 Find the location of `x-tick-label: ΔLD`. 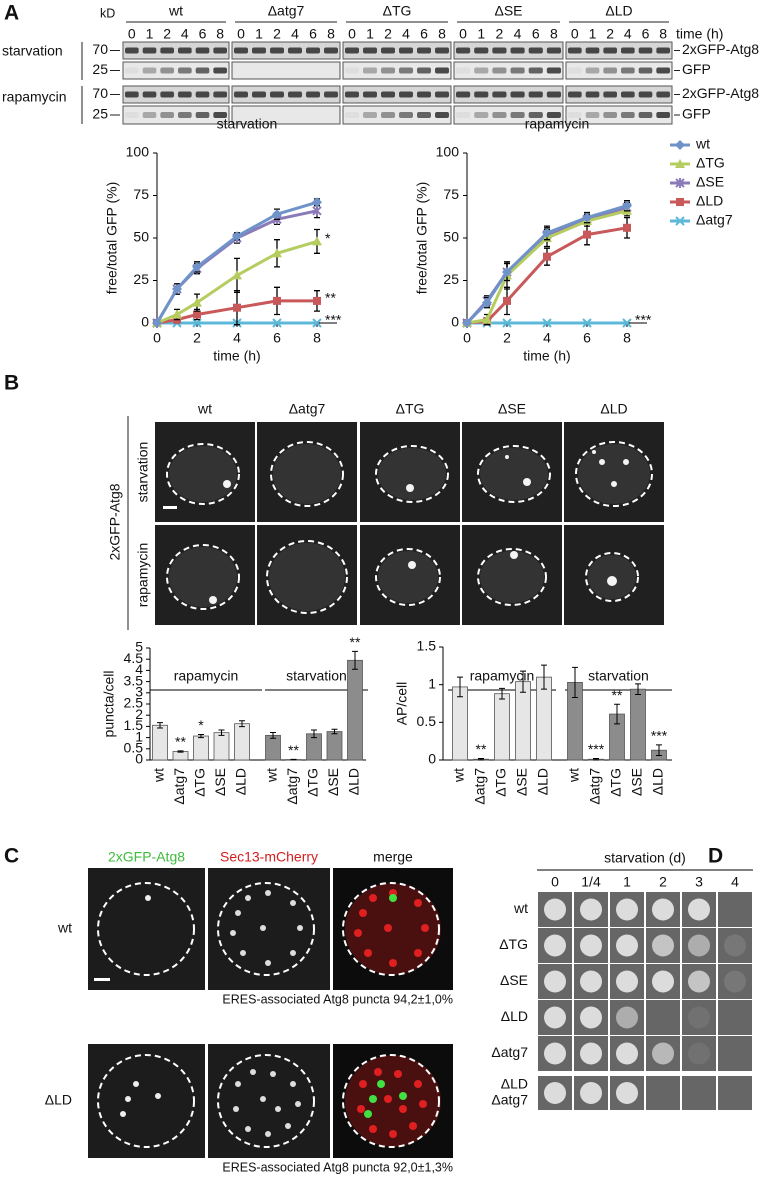

x-tick-label: ΔLD is located at coordinates (241, 781).